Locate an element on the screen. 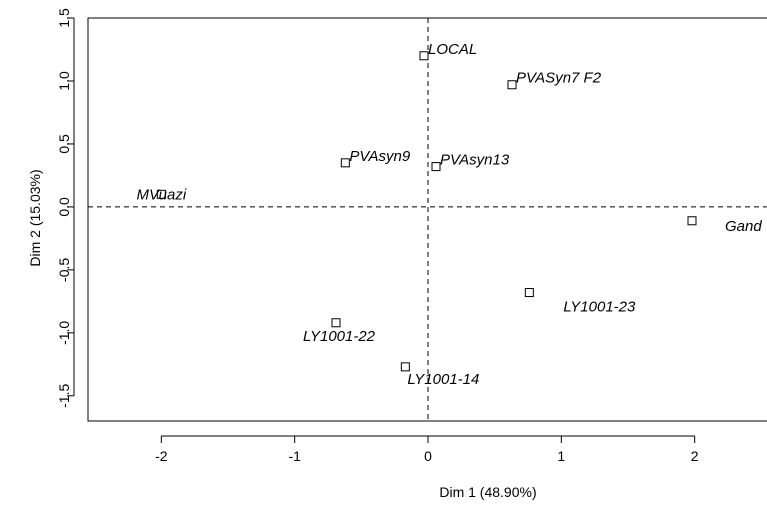 The image size is (767, 508). point-label: PVAsyn13 is located at coordinates (475, 160).